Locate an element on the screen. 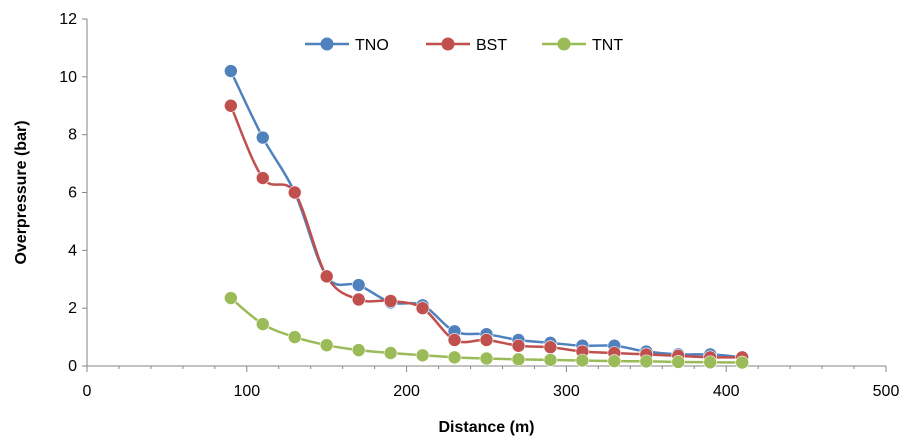  y-axis-title: Overpressure (bar) is located at coordinates (21, 192).